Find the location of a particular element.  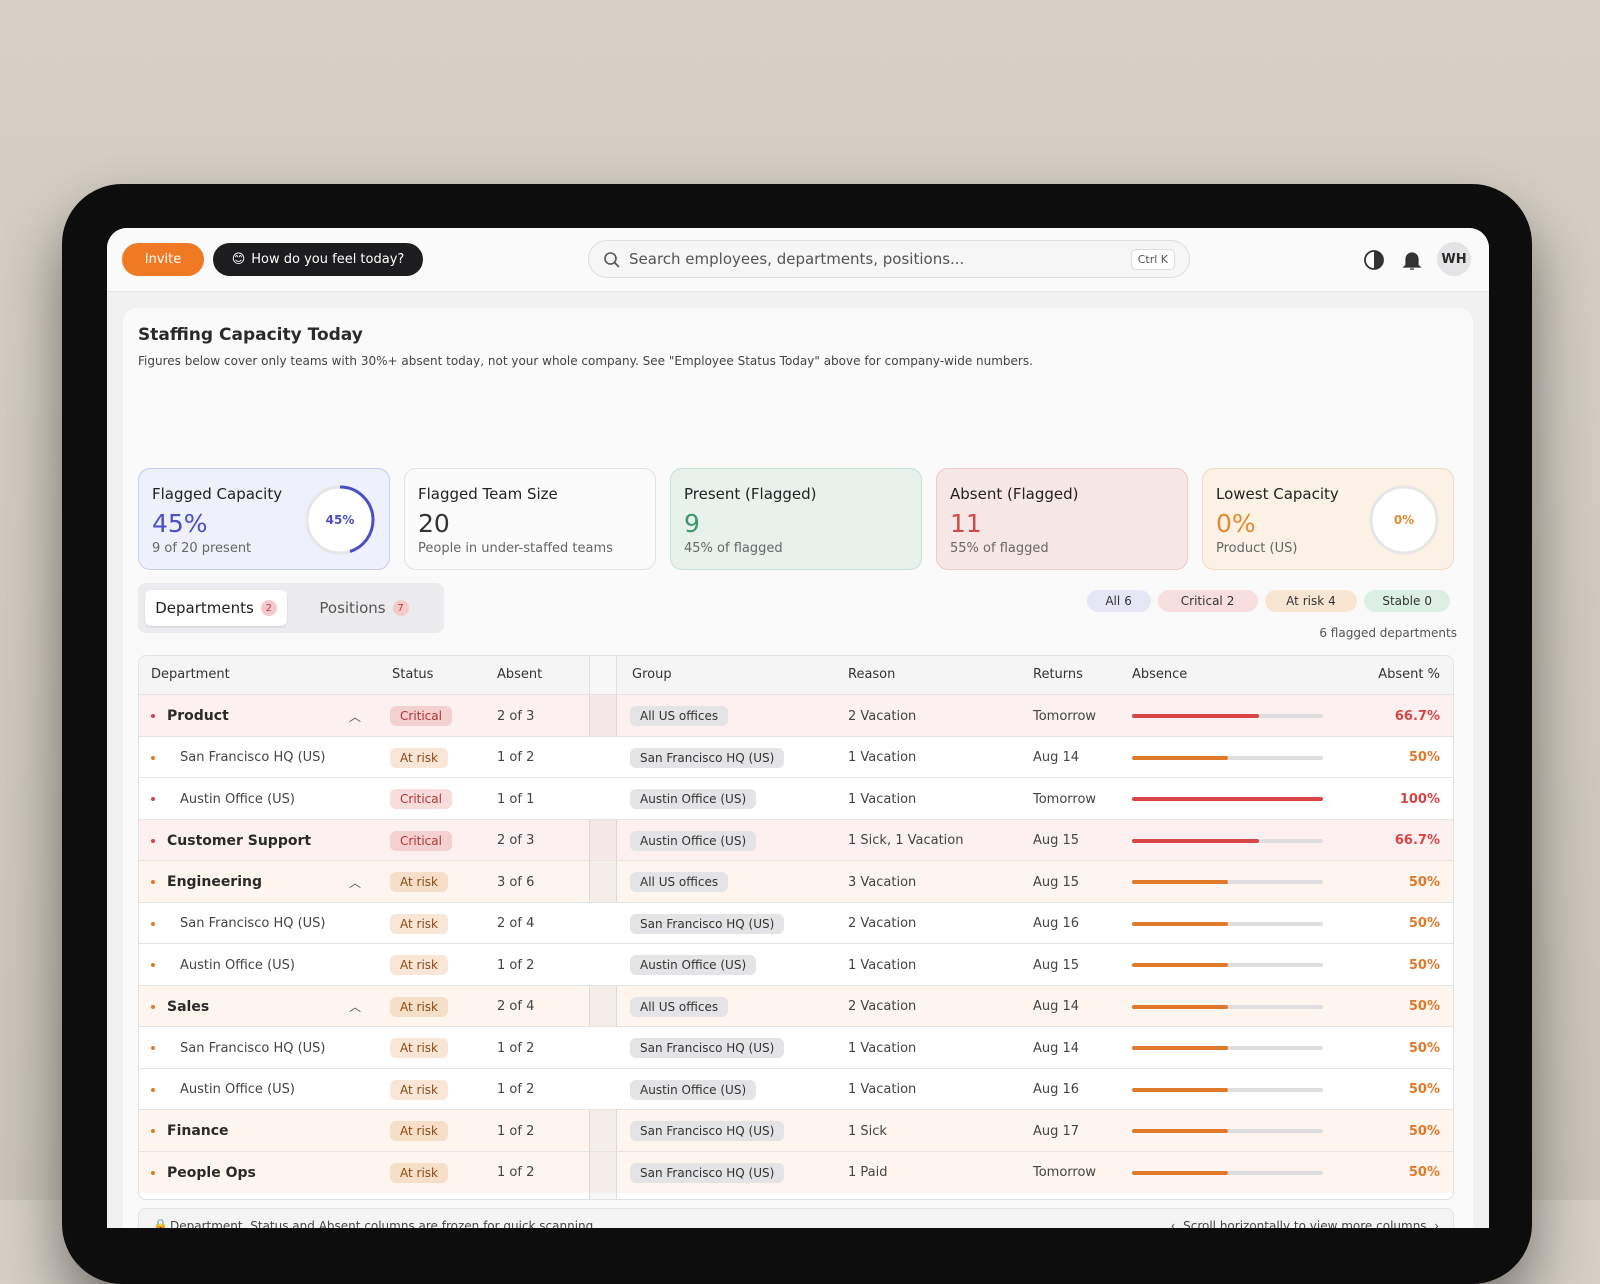

absent-percent: 100% is located at coordinates (1419, 799).